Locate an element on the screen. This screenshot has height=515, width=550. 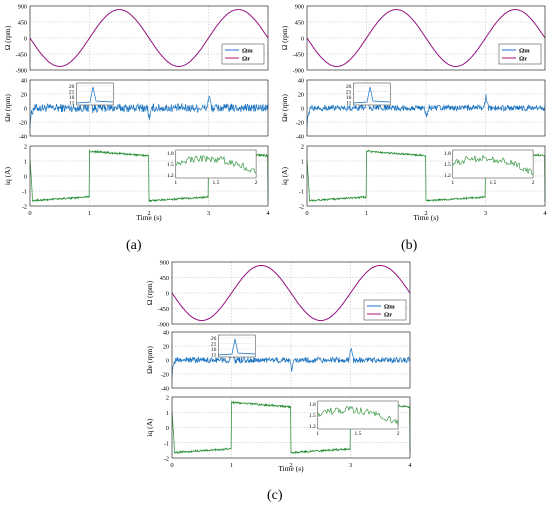
x-axis-label: Time (s) is located at coordinates (291, 468).